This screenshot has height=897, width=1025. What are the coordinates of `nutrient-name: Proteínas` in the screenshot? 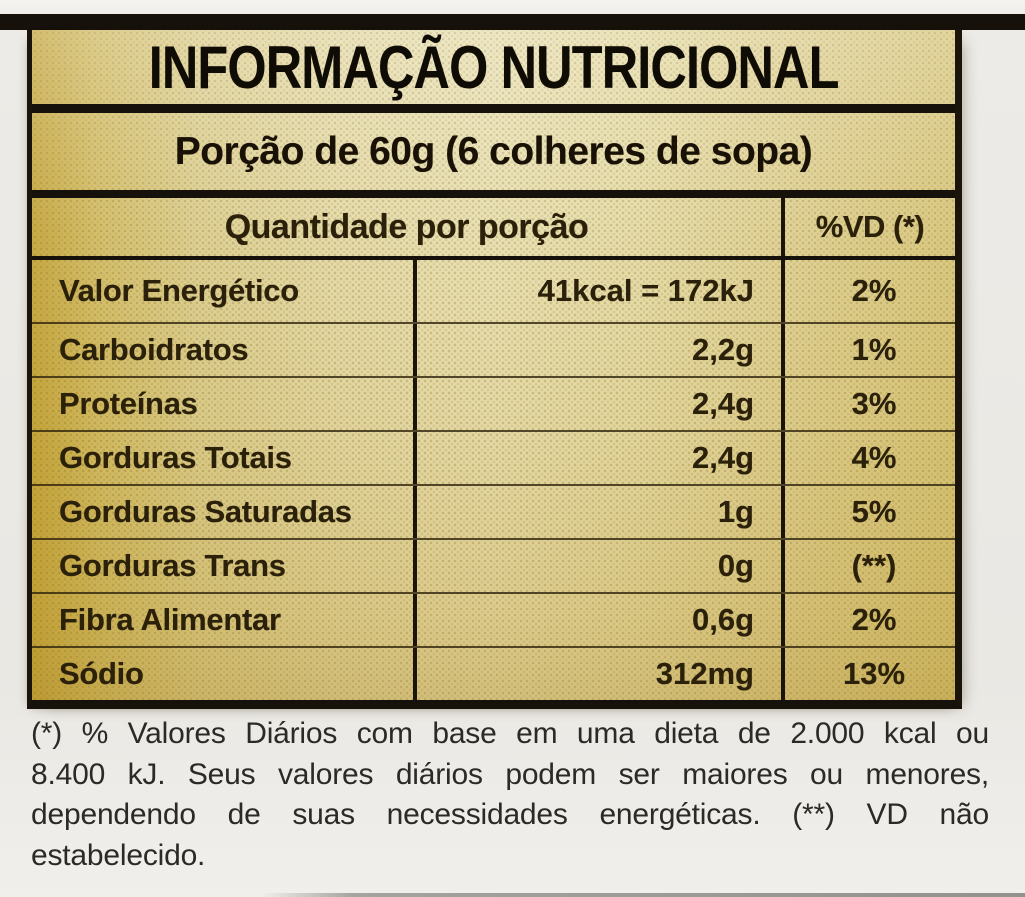 It's located at (224, 404).